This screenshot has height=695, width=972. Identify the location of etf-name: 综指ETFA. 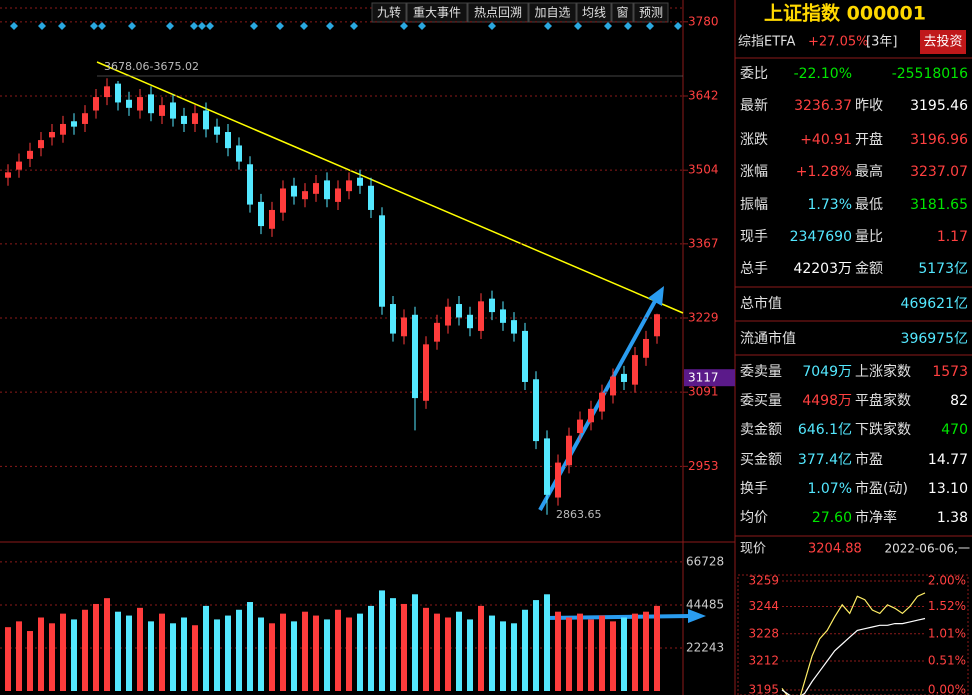
(766, 42).